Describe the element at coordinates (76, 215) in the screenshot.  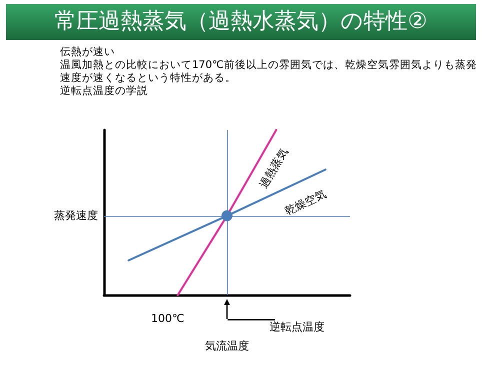
I see `ref-line-label: 蒸発速度` at that location.